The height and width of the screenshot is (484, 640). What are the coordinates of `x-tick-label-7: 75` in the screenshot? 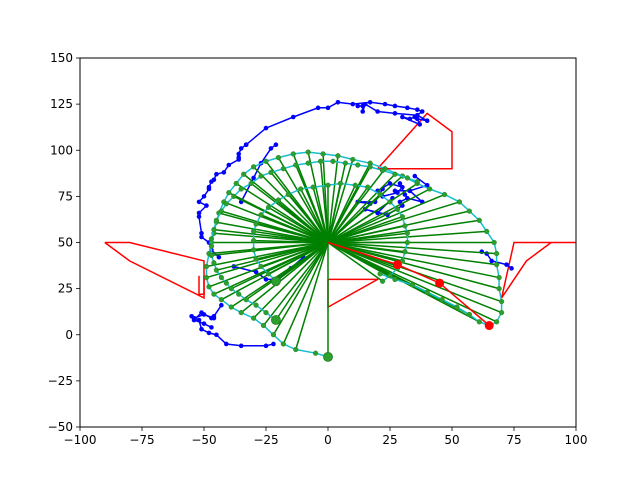 It's located at (513, 440).